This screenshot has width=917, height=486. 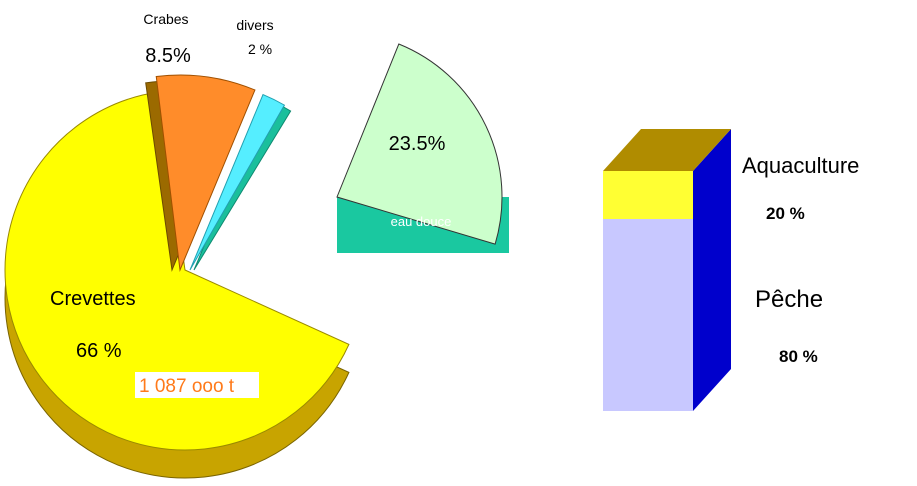 What do you see at coordinates (168, 56) in the screenshot?
I see `slice-value-crabes: 8.5%` at bounding box center [168, 56].